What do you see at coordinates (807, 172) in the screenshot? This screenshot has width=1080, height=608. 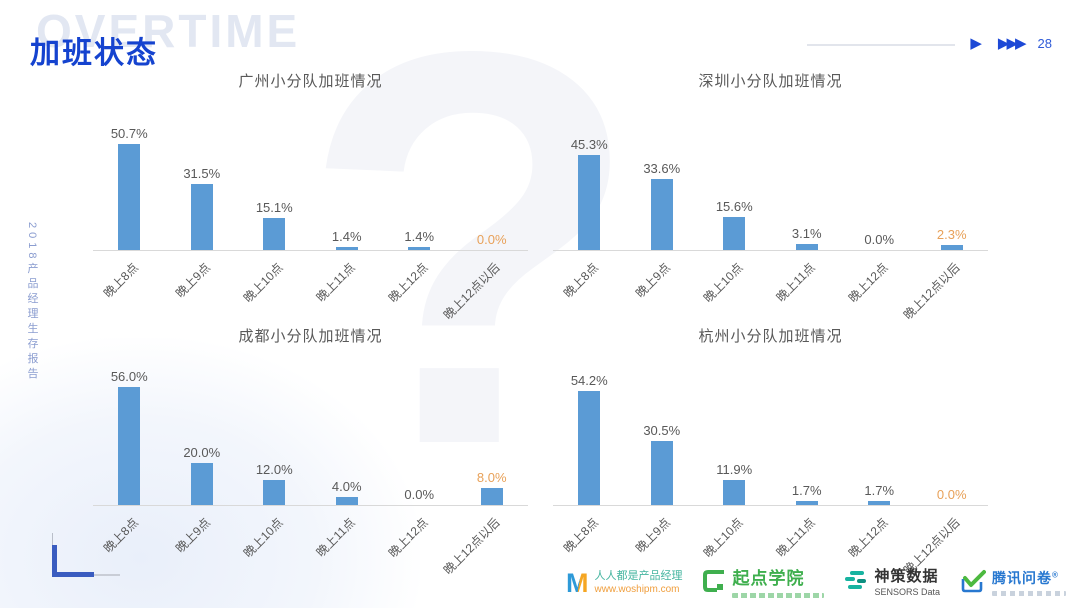 I see `bar-slot: 3.1%` at bounding box center [807, 172].